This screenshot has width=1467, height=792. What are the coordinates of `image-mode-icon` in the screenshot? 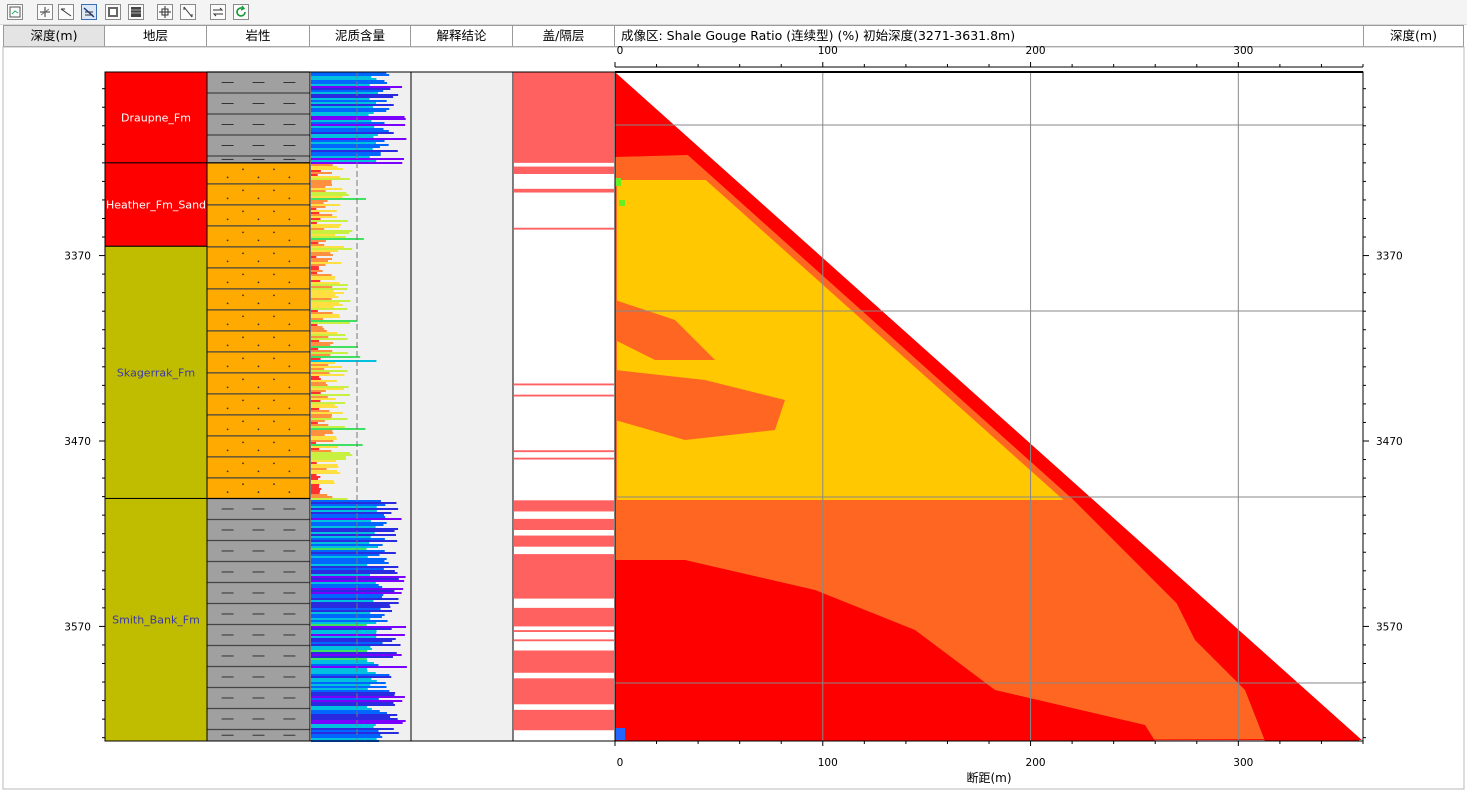 It's located at (113, 12).